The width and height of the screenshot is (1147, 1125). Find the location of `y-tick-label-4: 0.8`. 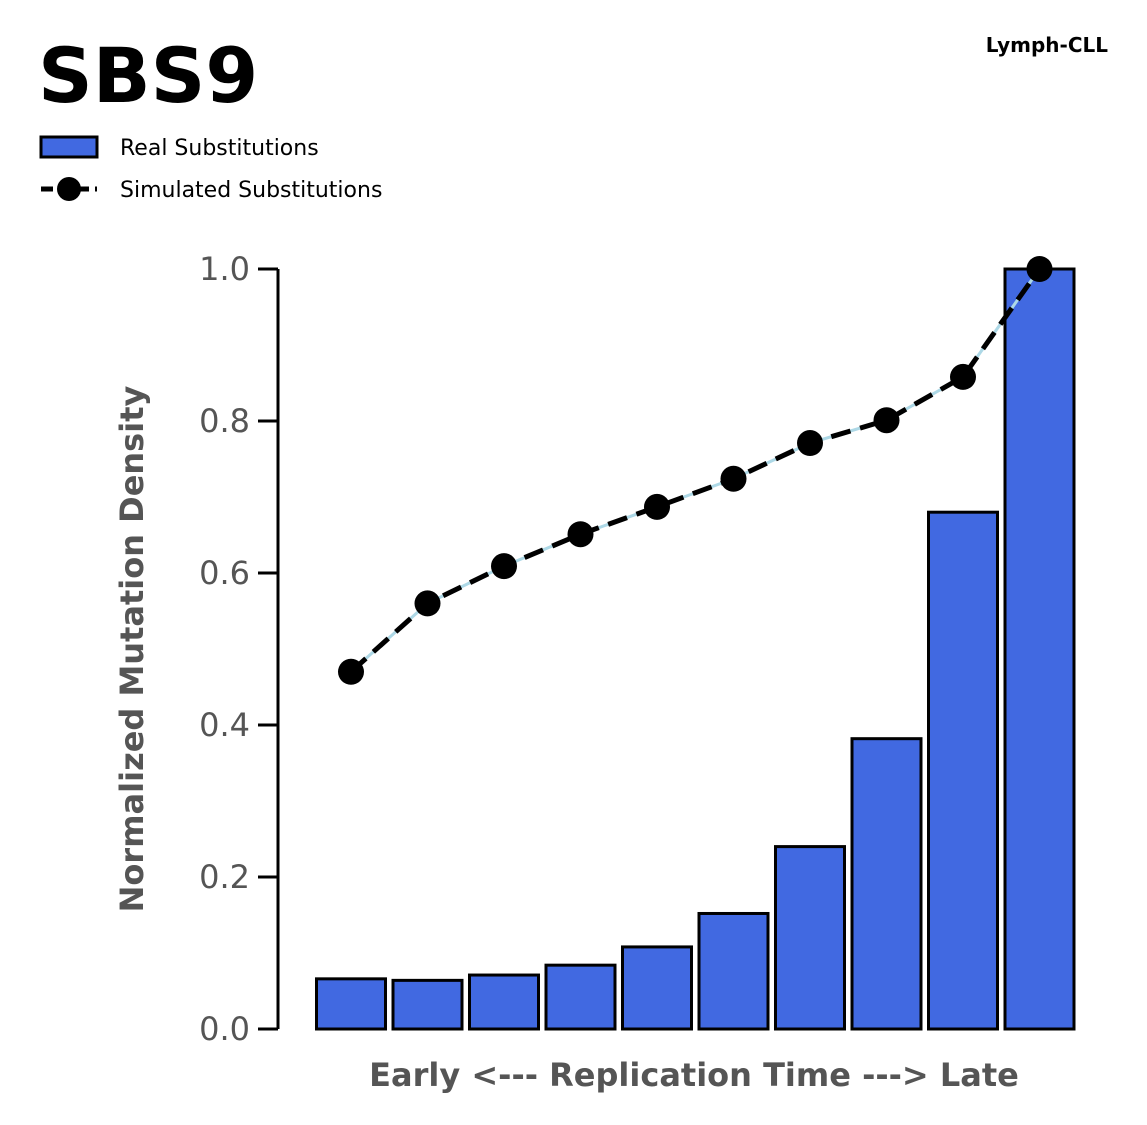

y-tick-label-4: 0.8 is located at coordinates (224, 421).